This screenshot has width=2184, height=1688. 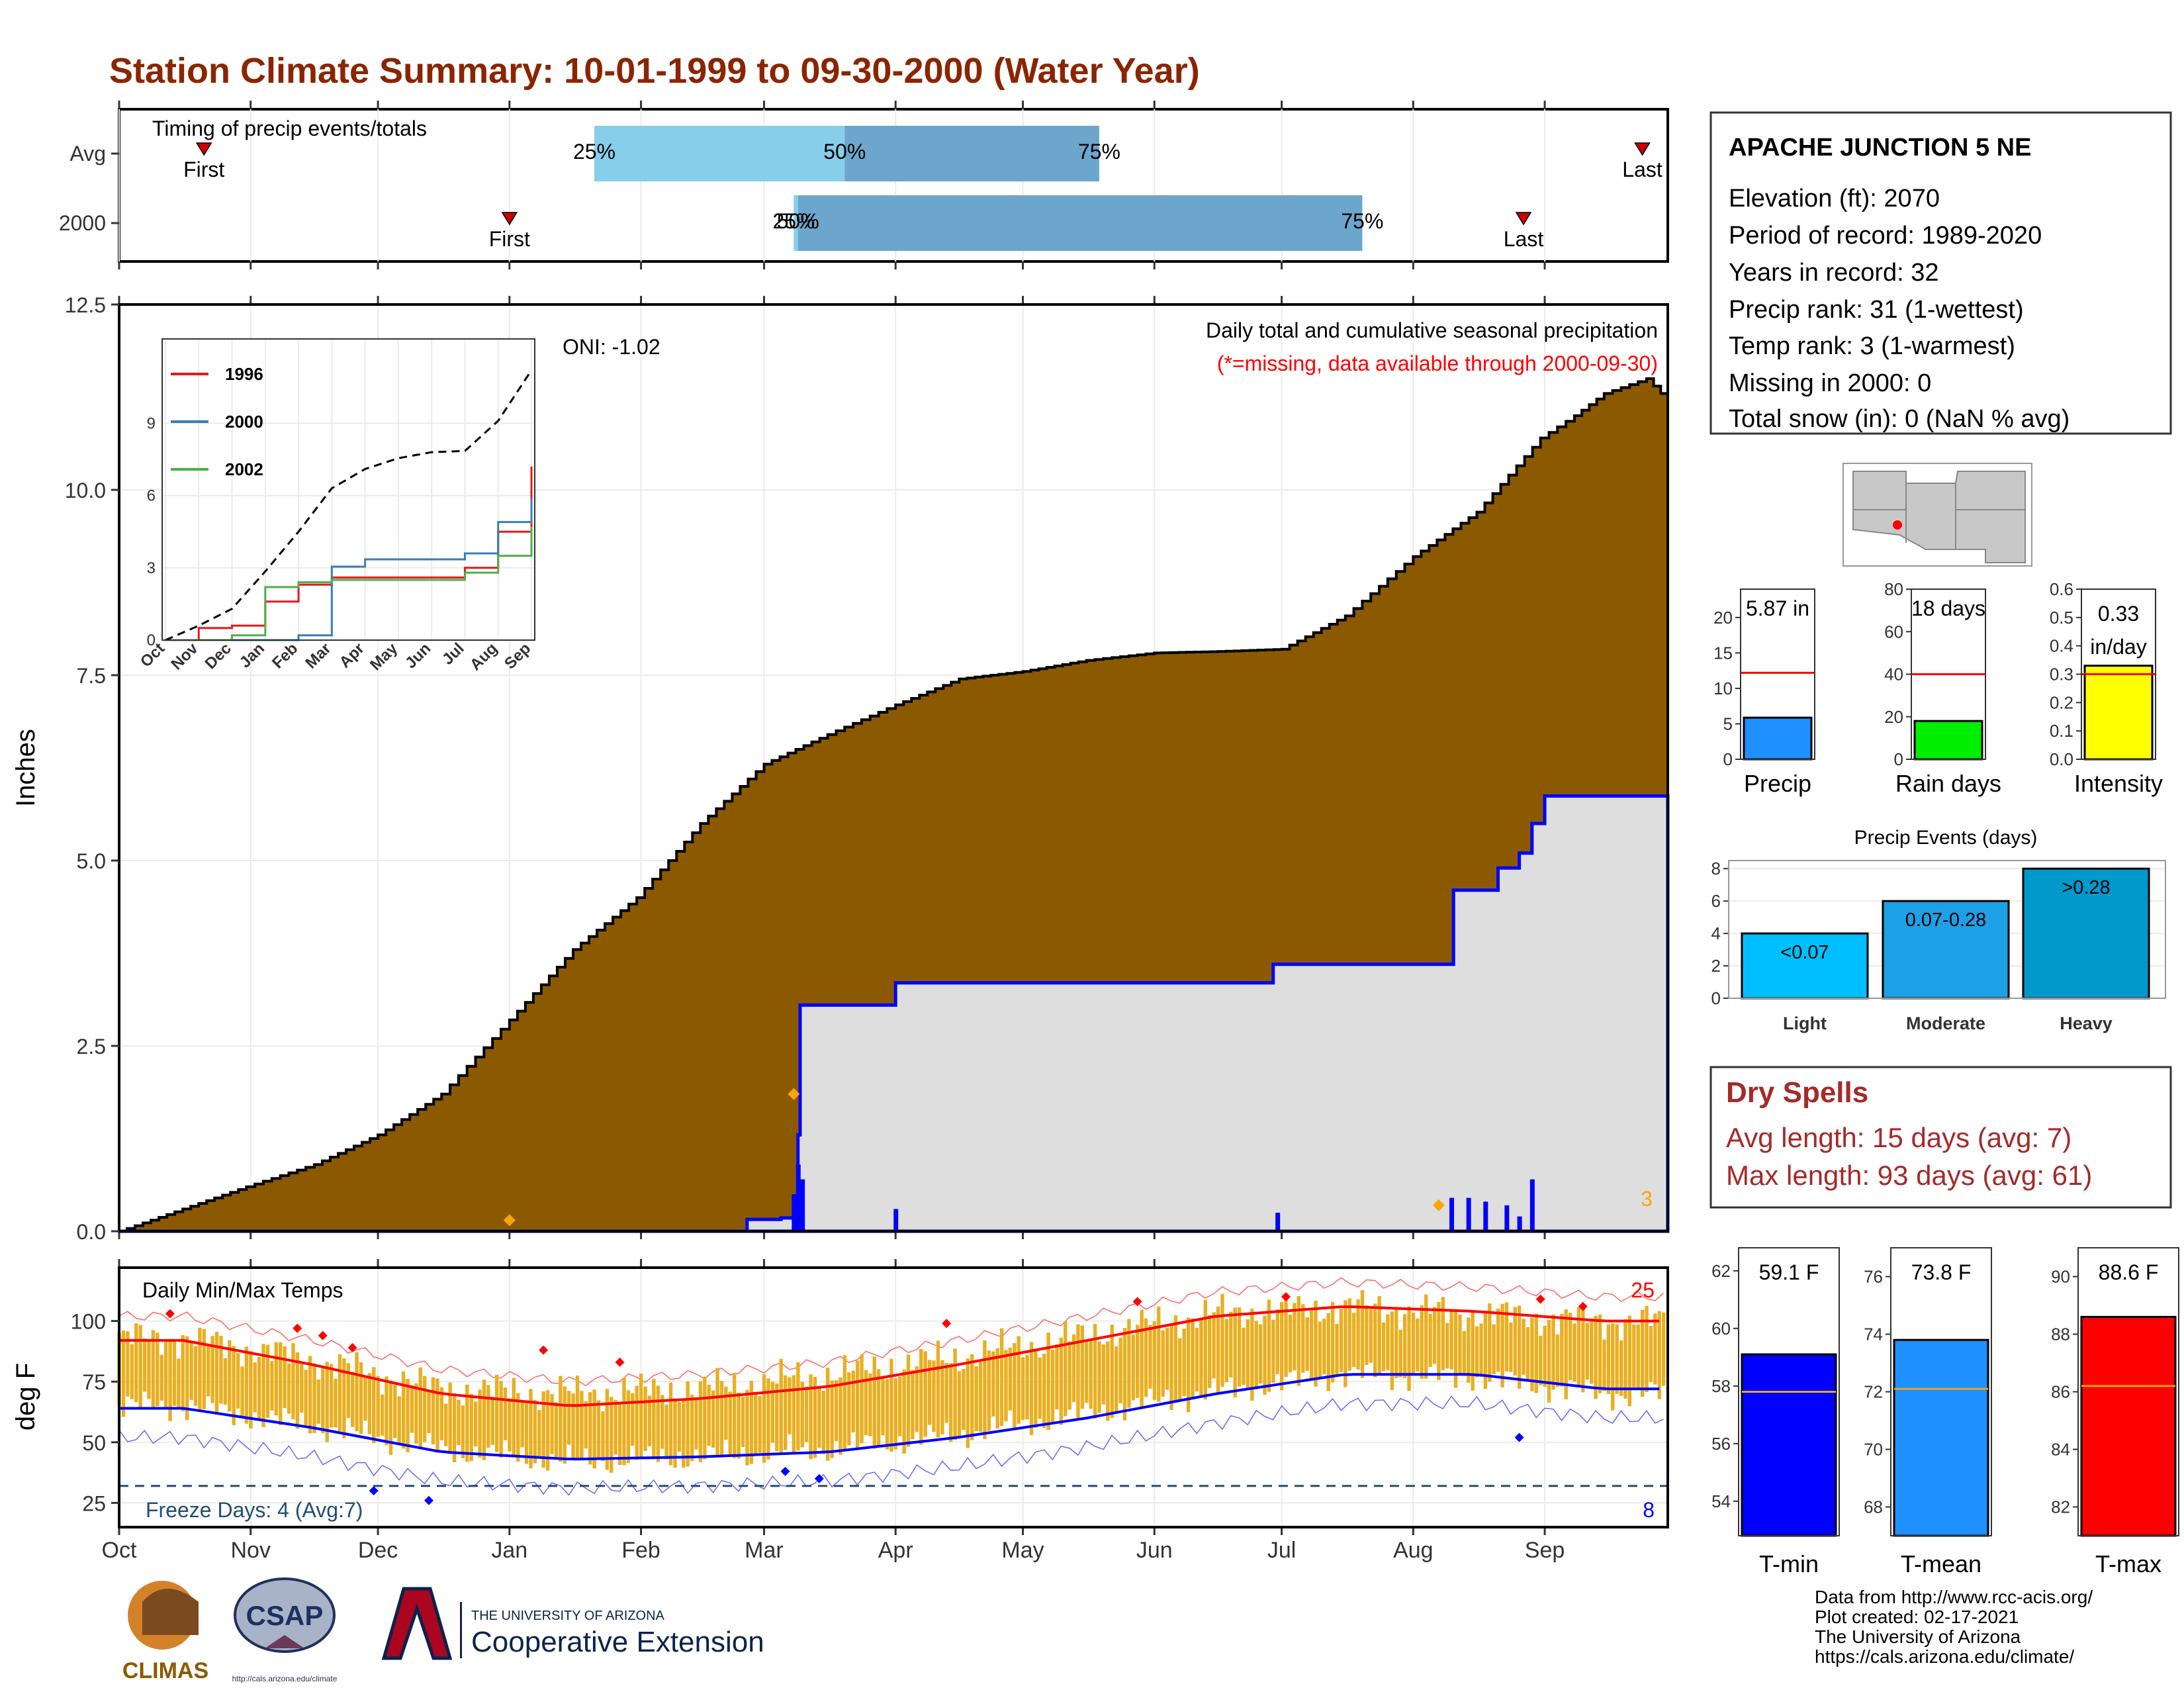 What do you see at coordinates (92, 861) in the screenshot?
I see `precip-y-tick-label: 5.0` at bounding box center [92, 861].